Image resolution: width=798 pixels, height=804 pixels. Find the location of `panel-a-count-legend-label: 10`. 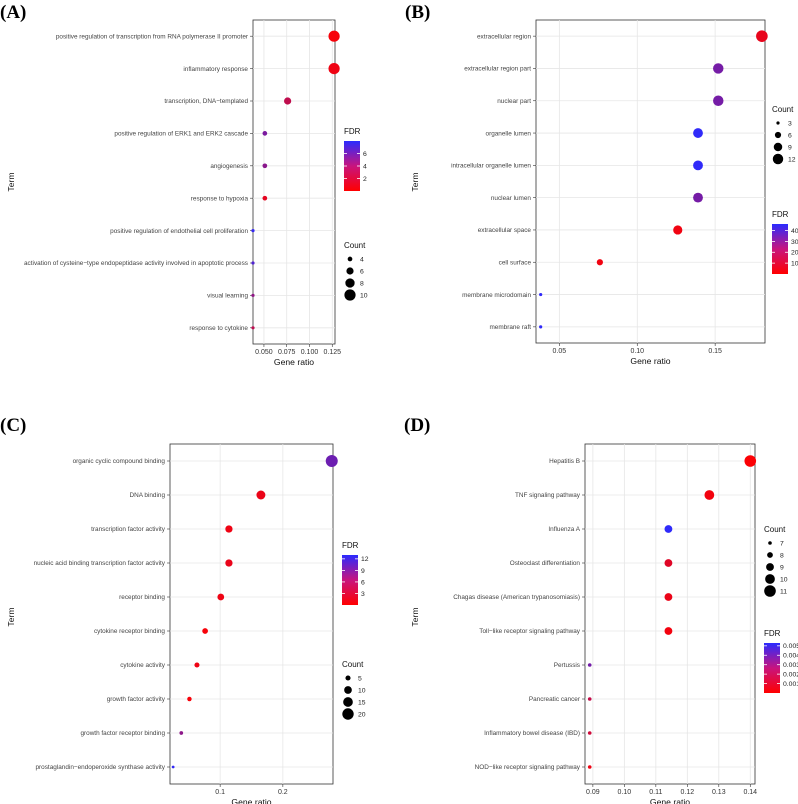

panel-a-count-legend-label: 10 is located at coordinates (364, 295).